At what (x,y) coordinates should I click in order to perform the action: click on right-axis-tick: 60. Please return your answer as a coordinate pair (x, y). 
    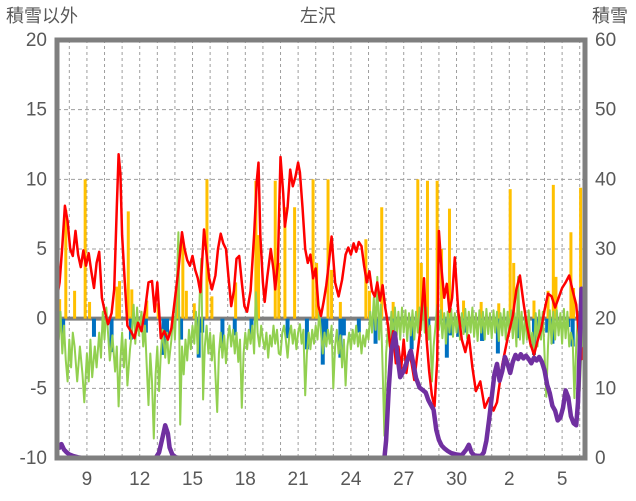
    Looking at the image, I should click on (605, 40).